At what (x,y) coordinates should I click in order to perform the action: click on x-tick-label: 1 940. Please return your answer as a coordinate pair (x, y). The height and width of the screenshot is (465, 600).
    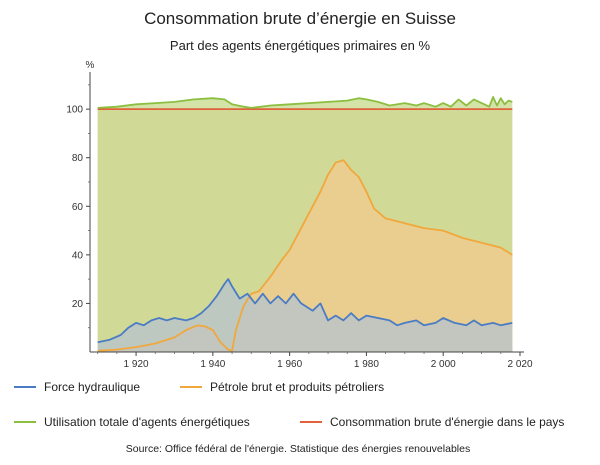
    Looking at the image, I should click on (212, 364).